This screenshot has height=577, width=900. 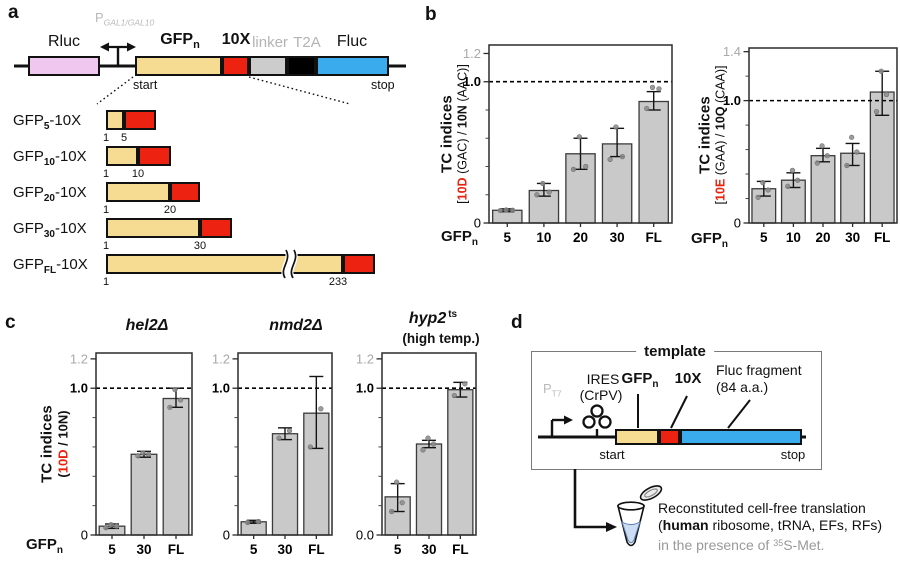 What do you see at coordinates (106, 282) in the screenshot?
I see `variant-gfpfl-num-start: 1` at bounding box center [106, 282].